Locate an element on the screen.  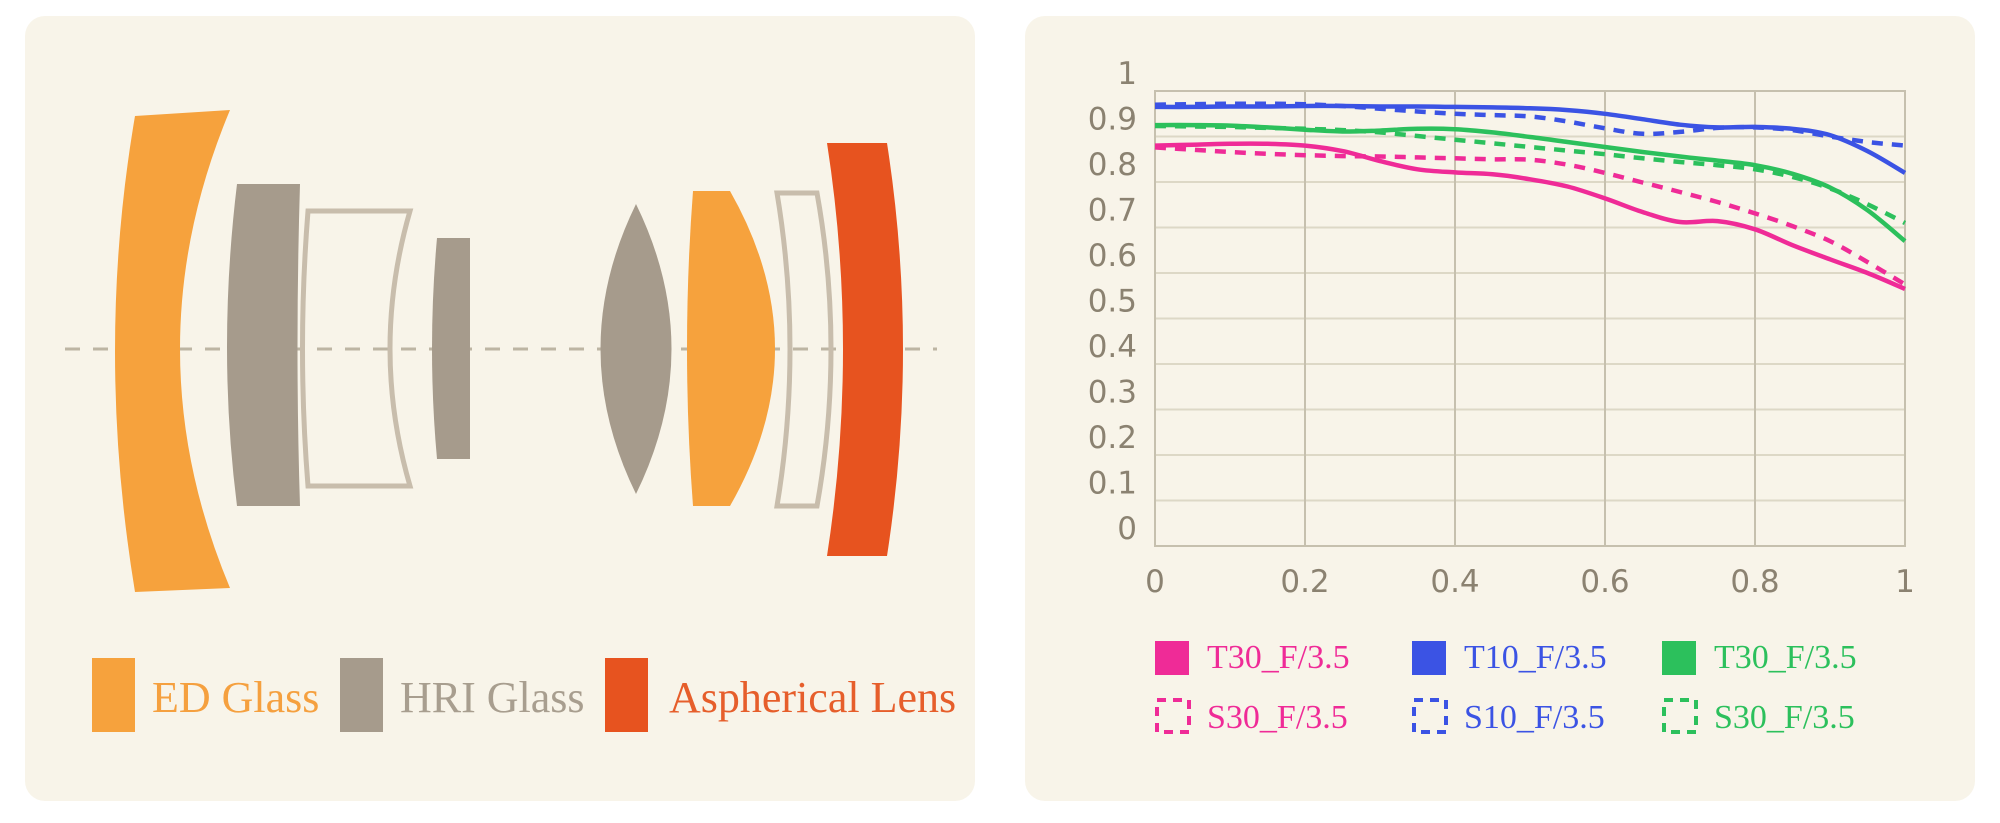
x-tick-label: 0 is located at coordinates (1155, 582).